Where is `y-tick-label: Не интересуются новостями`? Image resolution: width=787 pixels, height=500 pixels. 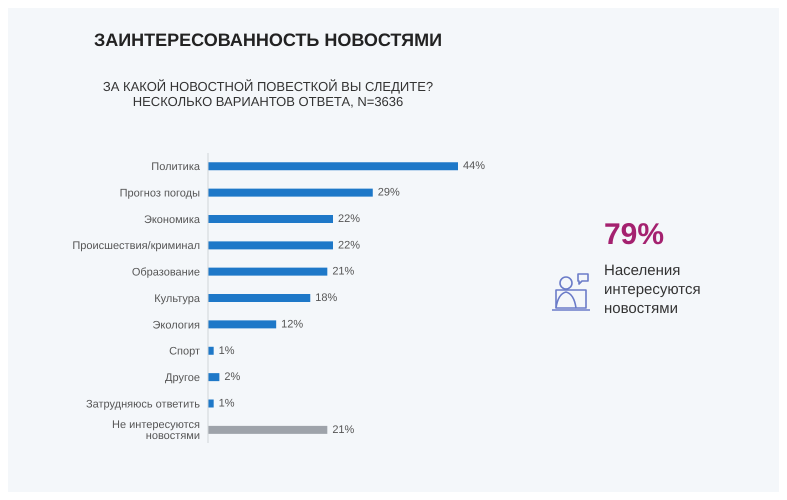 y-tick-label: Не интересуются новостями is located at coordinates (156, 430).